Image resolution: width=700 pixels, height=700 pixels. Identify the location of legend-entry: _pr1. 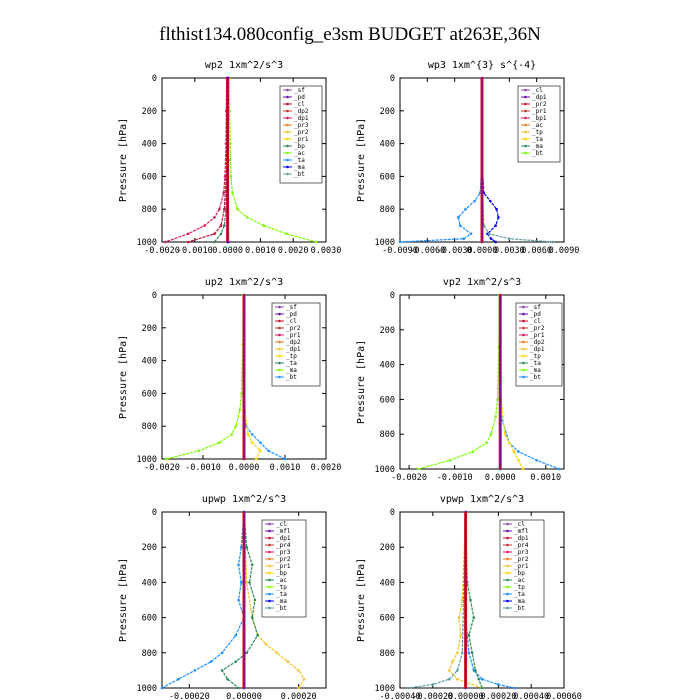
(539, 111).